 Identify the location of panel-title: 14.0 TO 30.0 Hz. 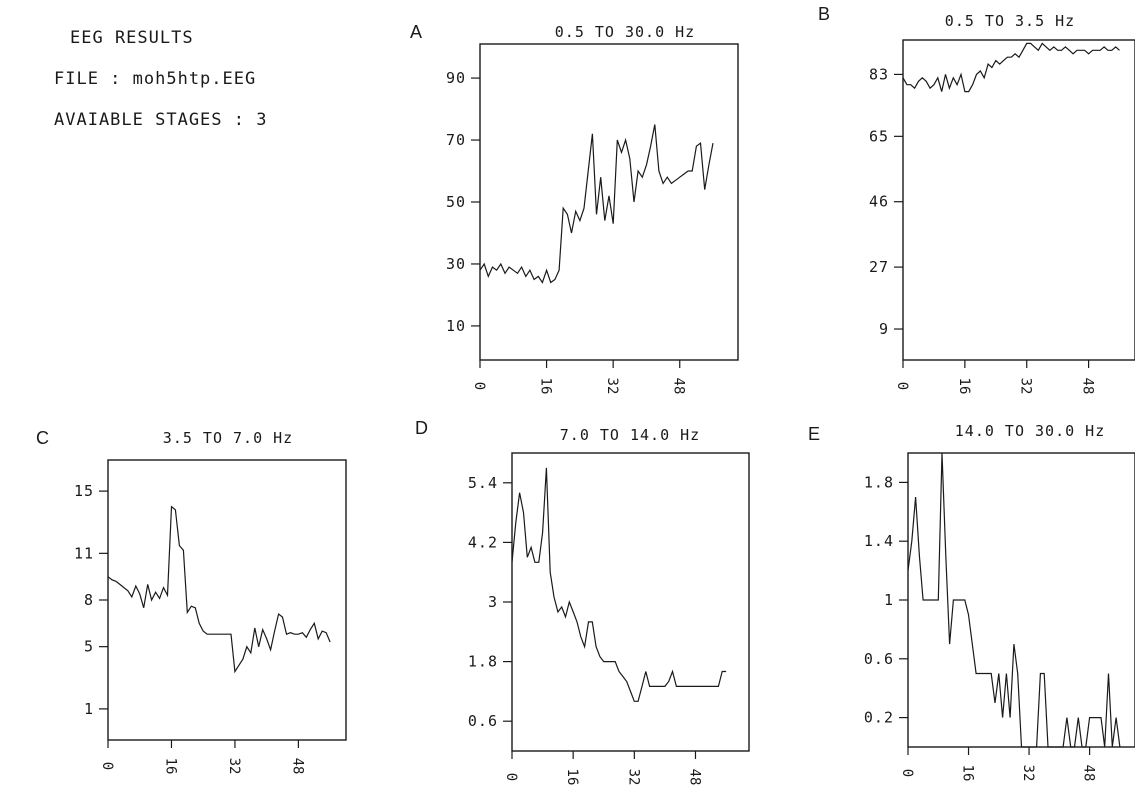
(1030, 431).